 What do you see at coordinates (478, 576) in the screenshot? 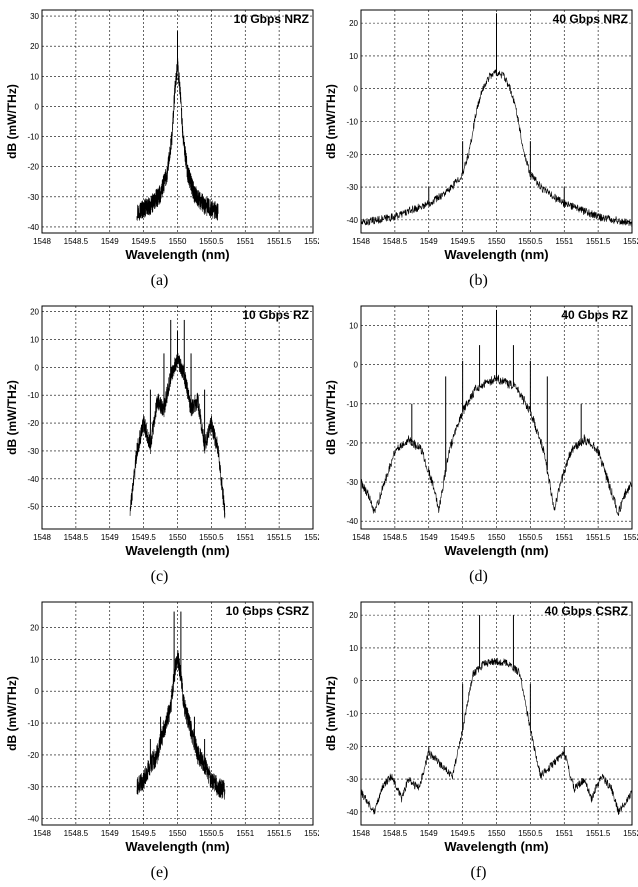
I see `panel-caption: (d)` at bounding box center [478, 576].